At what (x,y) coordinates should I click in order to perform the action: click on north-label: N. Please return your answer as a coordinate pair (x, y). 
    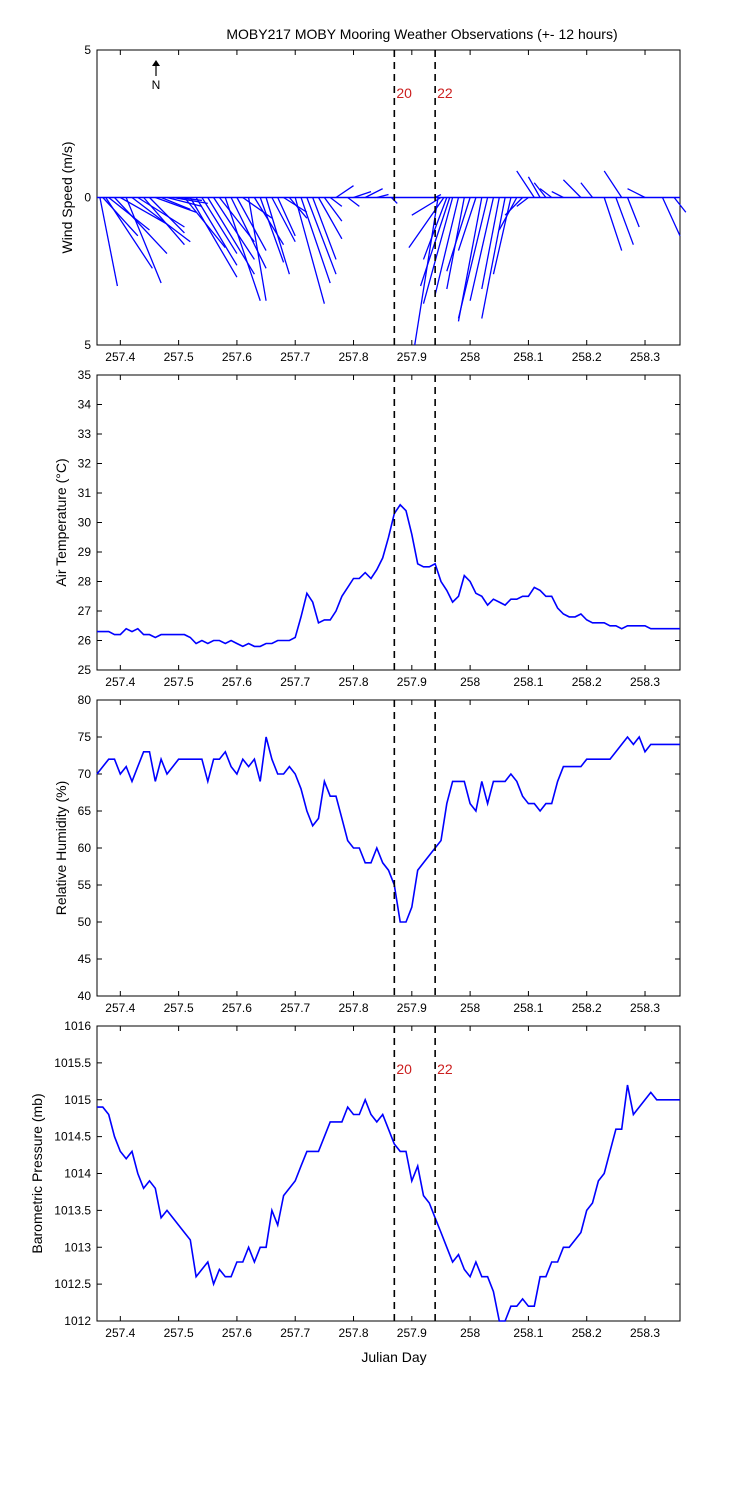
    Looking at the image, I should click on (156, 85).